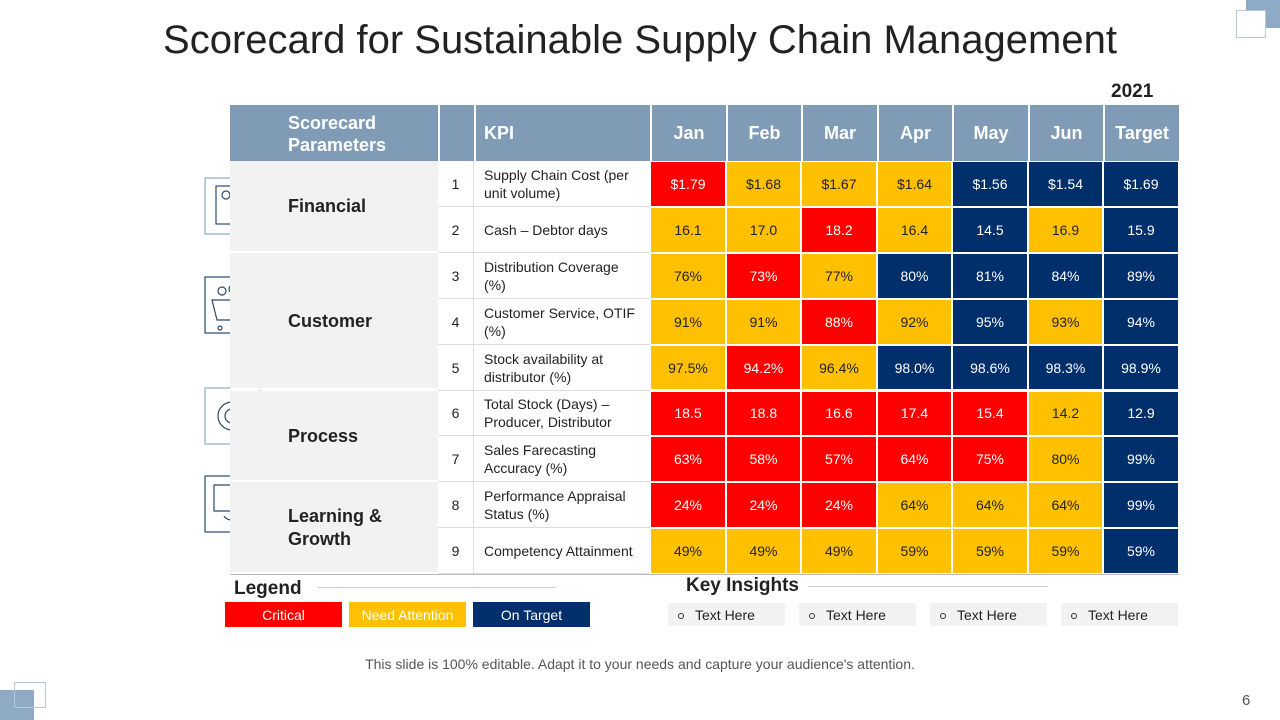 Image resolution: width=1280 pixels, height=720 pixels. What do you see at coordinates (337, 134) in the screenshot?
I see `header-parameters: Scorecard Parameters` at bounding box center [337, 134].